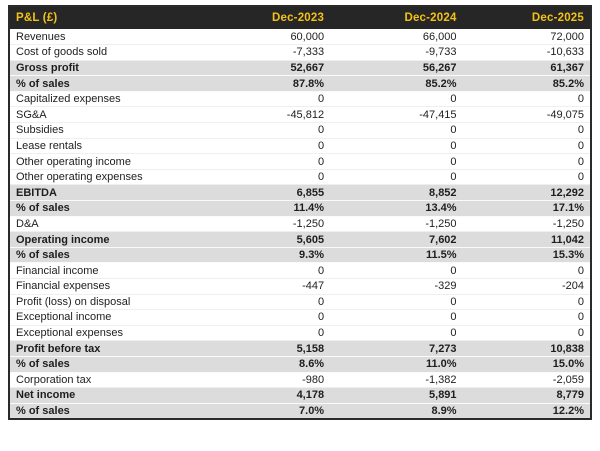 This screenshot has width=600, height=451. Describe the element at coordinates (396, 52) in the screenshot. I see `cell-value: -9,733` at that location.